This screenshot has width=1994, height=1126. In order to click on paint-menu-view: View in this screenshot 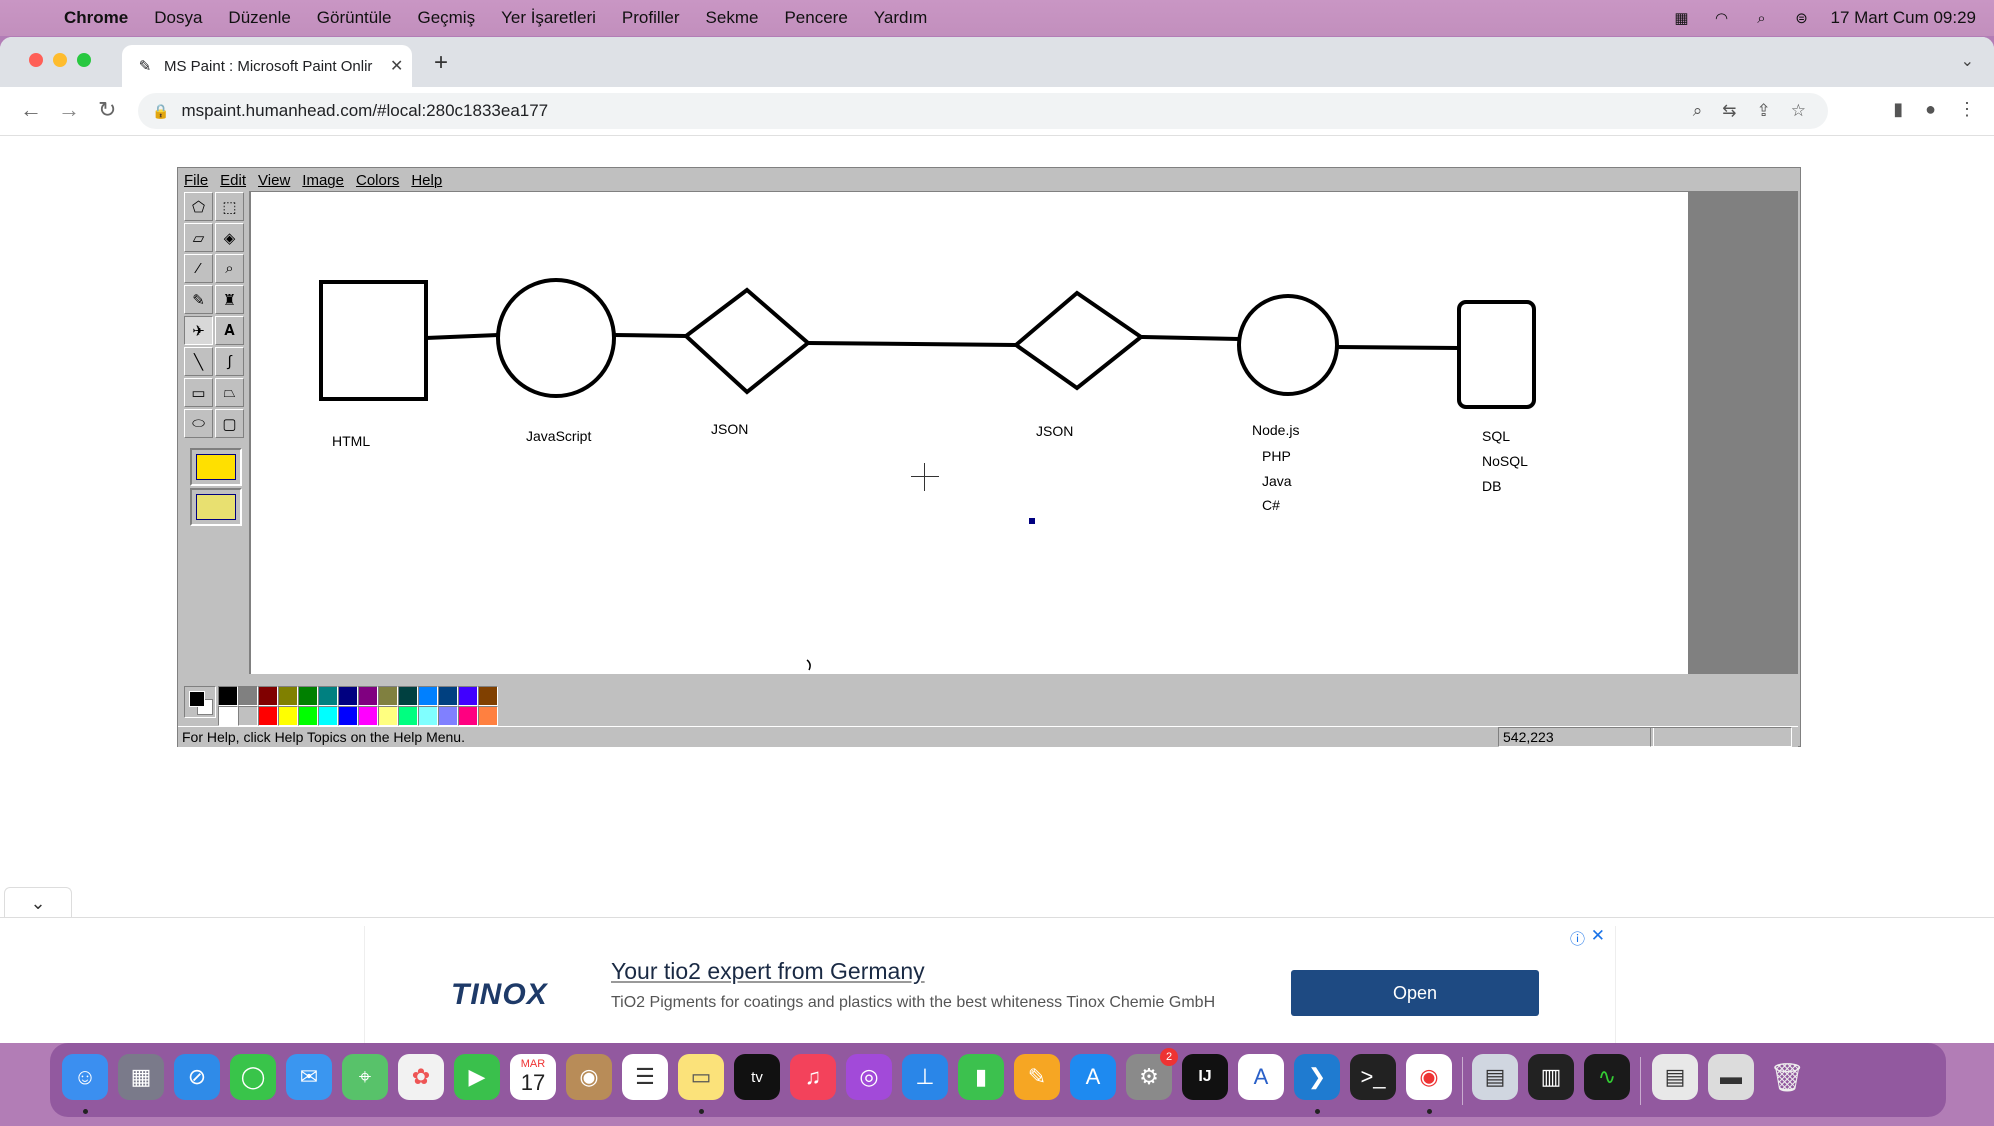, I will do `click(274, 180)`.